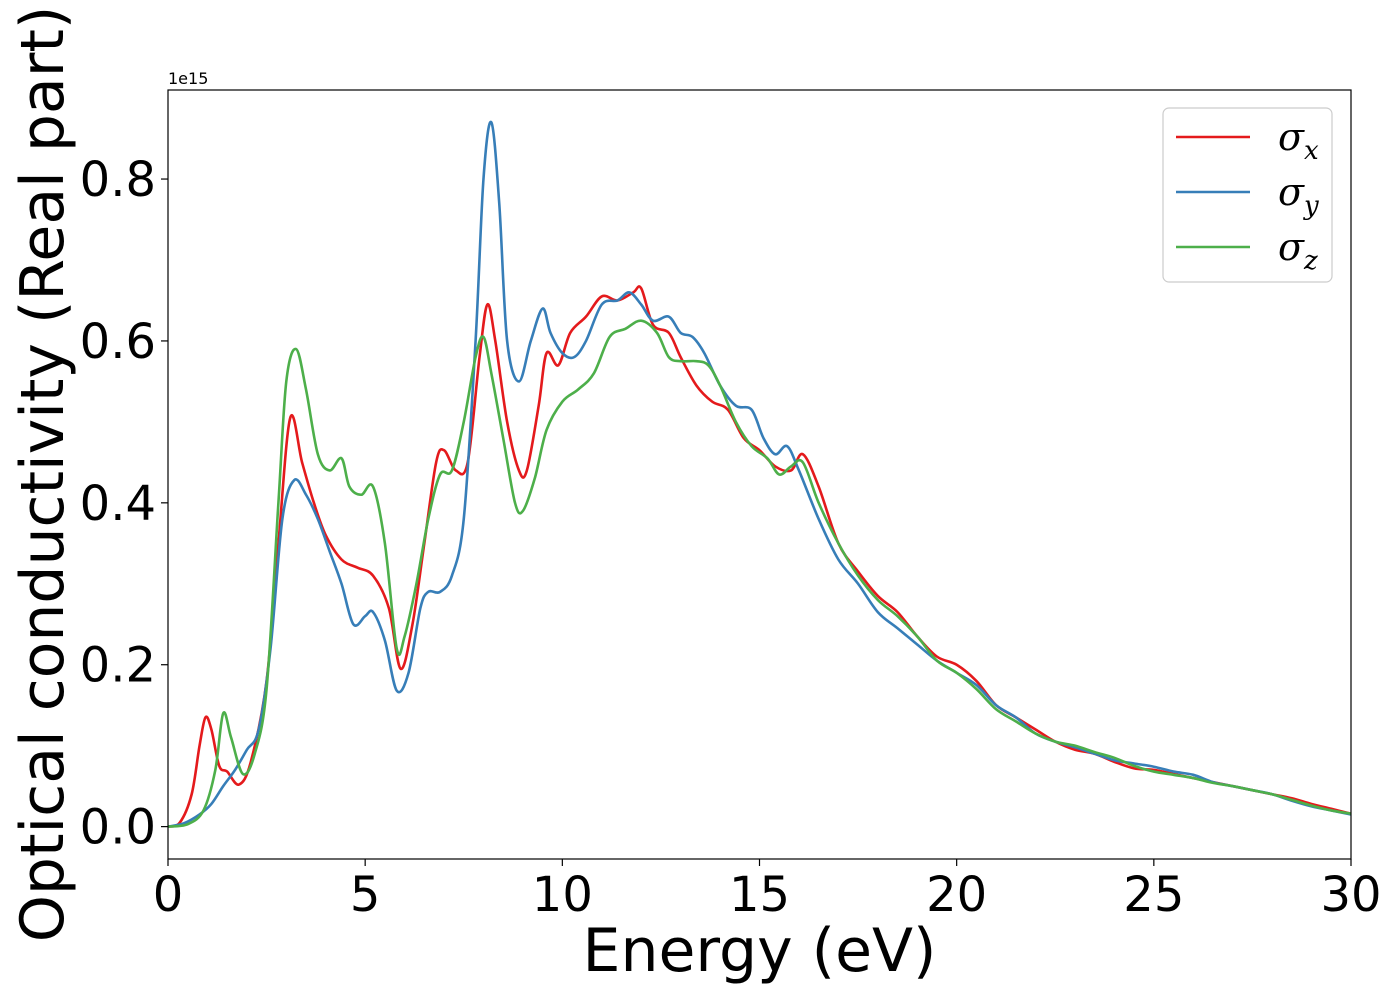  What do you see at coordinates (760, 951) in the screenshot?
I see `x-axis-label: Energy (eV)` at bounding box center [760, 951].